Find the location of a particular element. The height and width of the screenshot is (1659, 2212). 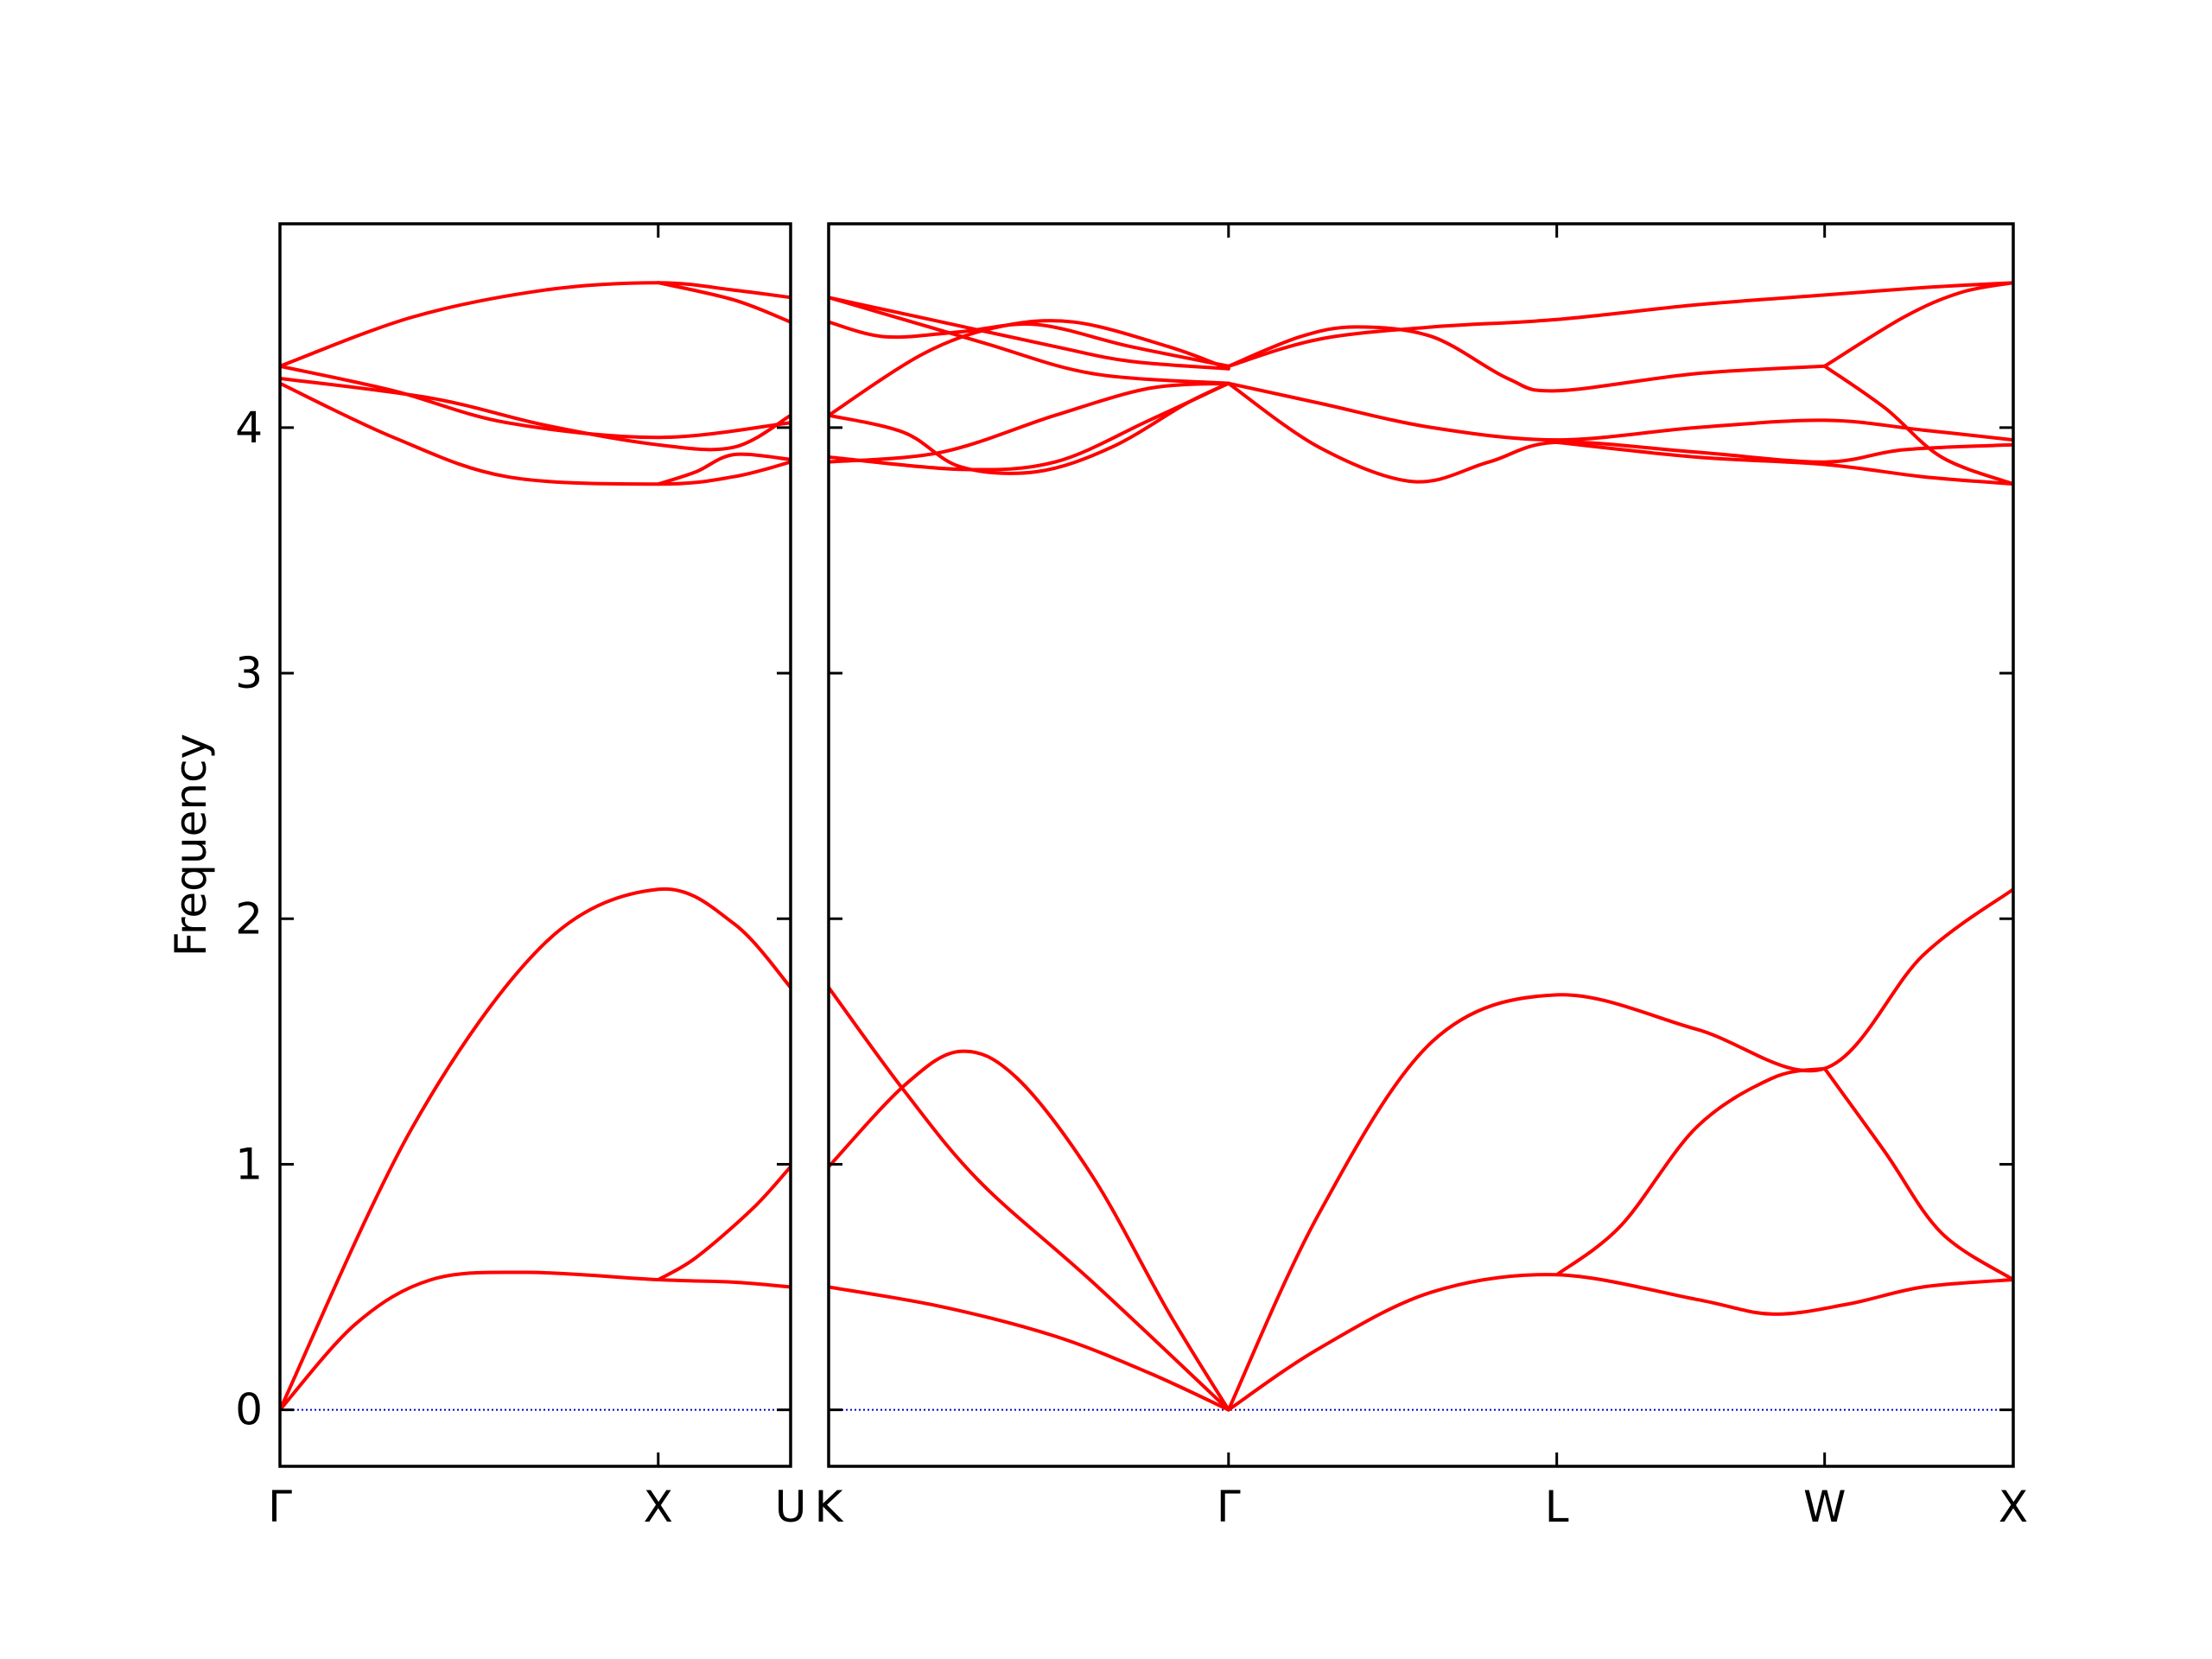

y-tick-label: 3 is located at coordinates (249, 673).